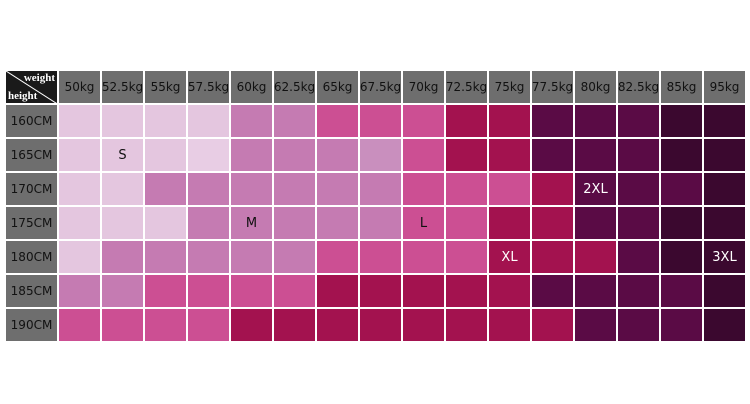 This screenshot has height=404, width=750. Describe the element at coordinates (380, 87) in the screenshot. I see `weight-header: 67.5kg` at that location.